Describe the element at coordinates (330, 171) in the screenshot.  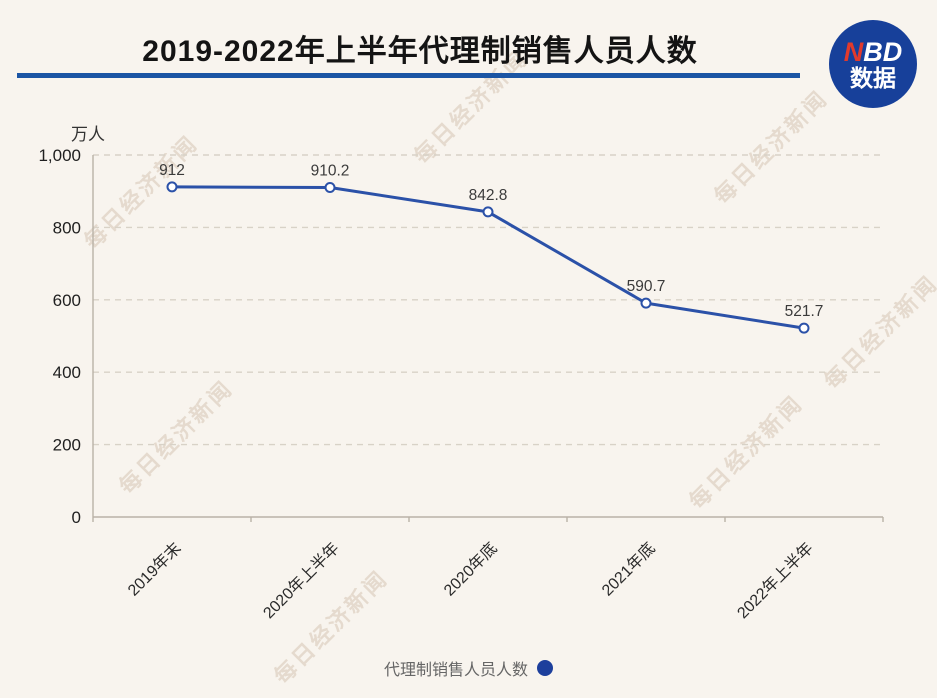
I see `data-point-label: 910.2` at that location.